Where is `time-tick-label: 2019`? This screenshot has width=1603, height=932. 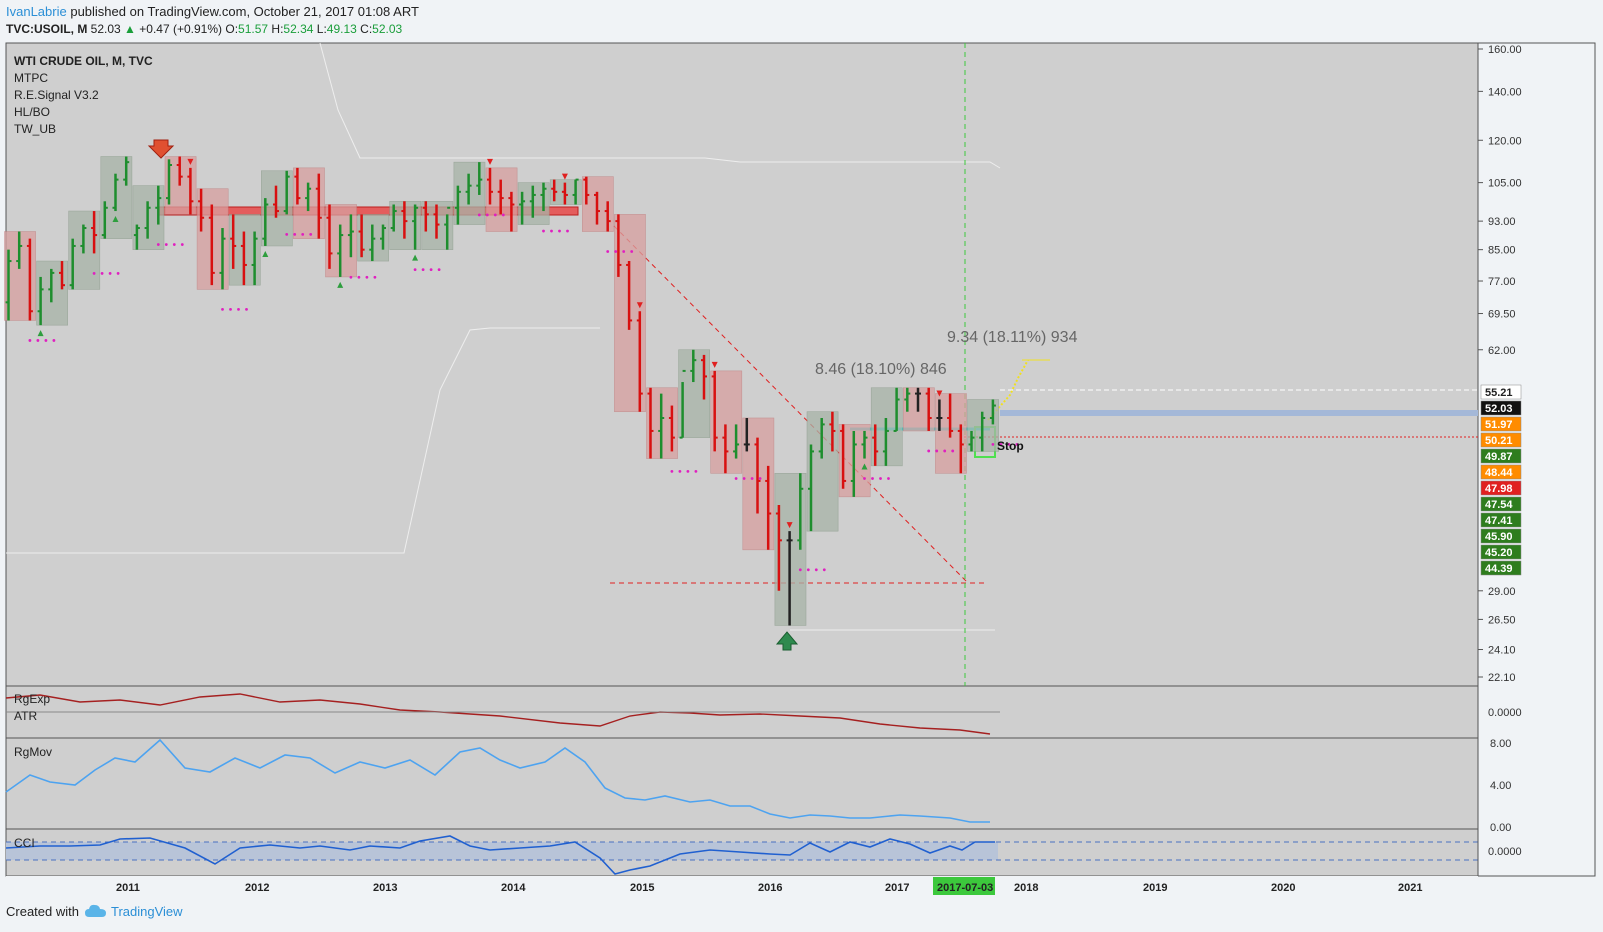
time-tick-label: 2019 is located at coordinates (1155, 888).